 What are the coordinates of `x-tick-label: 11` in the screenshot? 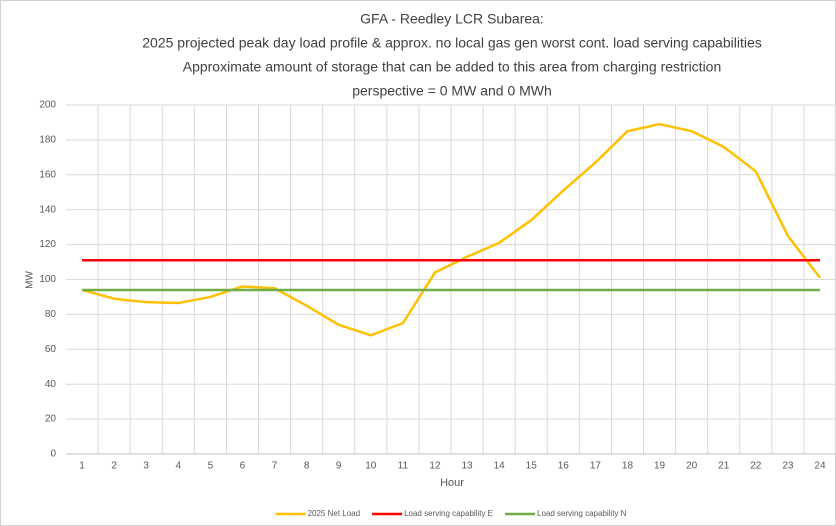 It's located at (403, 466).